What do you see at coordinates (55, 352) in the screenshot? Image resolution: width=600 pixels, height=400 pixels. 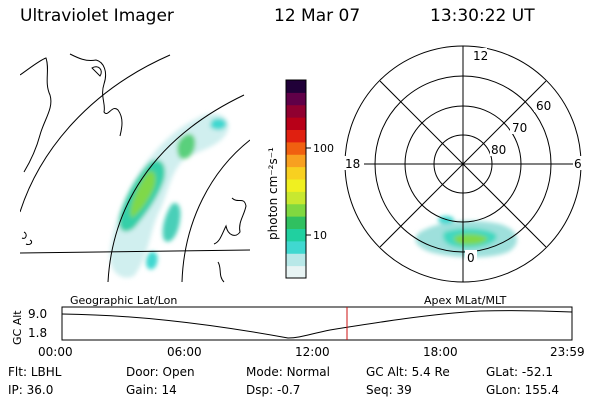 I see `timeline-x-tick-0000: 00:00` at bounding box center [55, 352].